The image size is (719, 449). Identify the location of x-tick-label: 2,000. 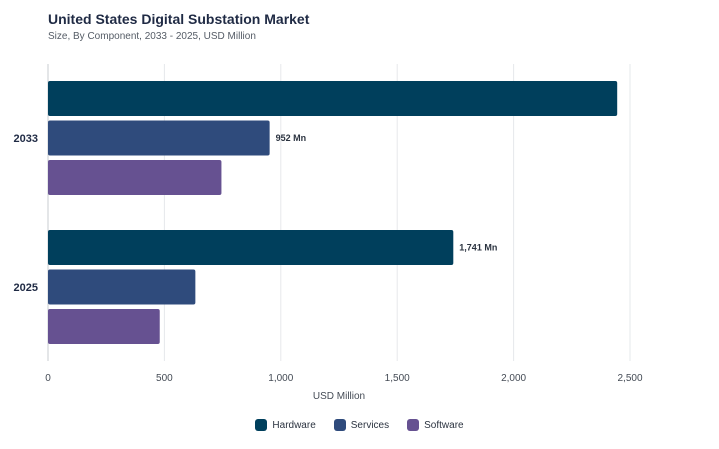
(513, 378).